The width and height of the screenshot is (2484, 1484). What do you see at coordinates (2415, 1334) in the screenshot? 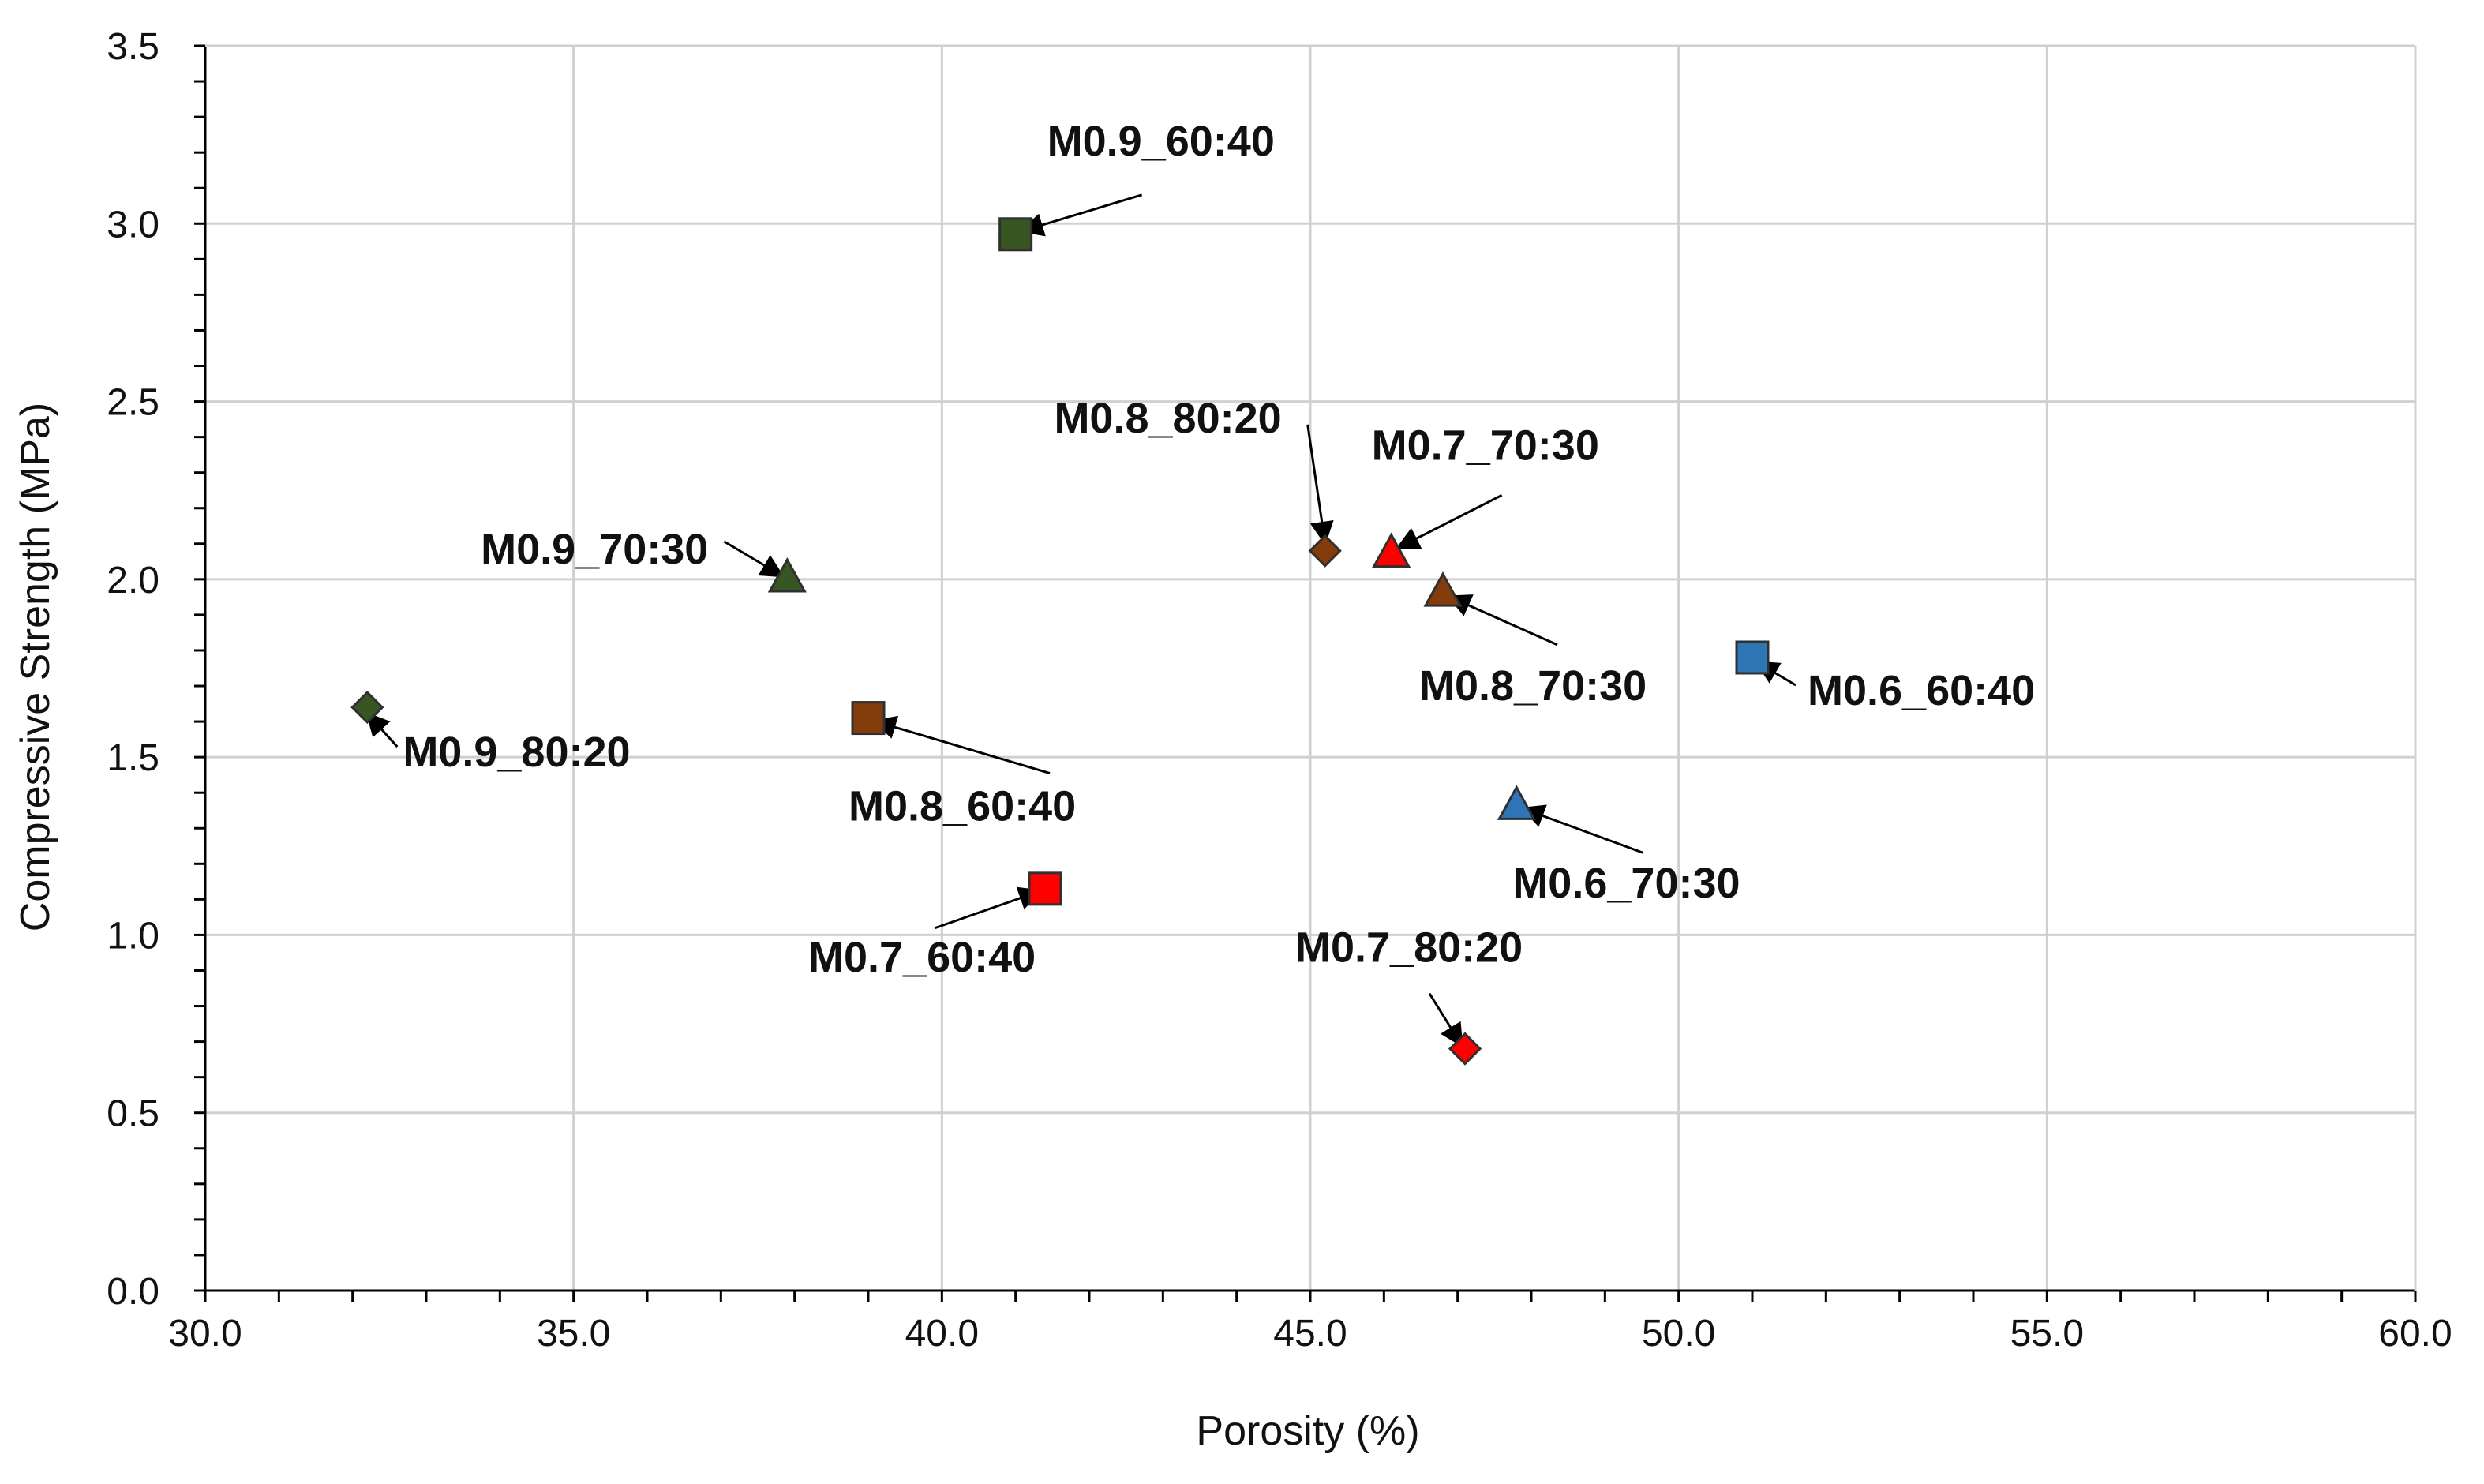
I see `x-tick-label: 60.0` at bounding box center [2415, 1334].